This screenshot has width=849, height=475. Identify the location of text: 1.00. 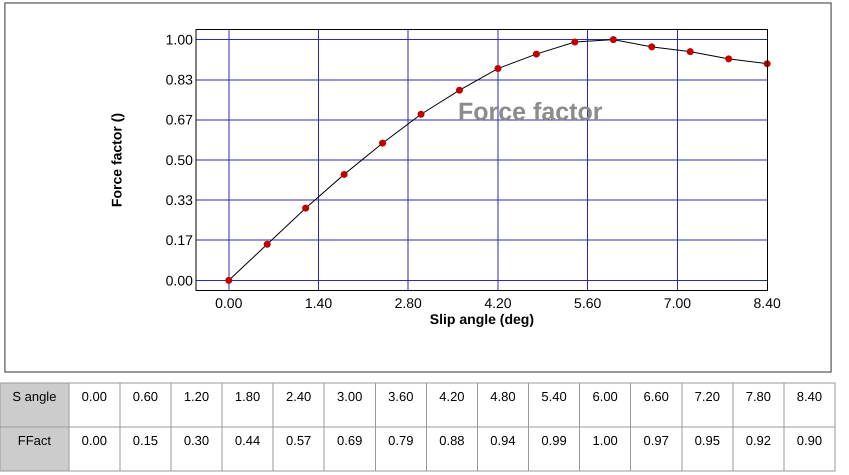
(605, 440).